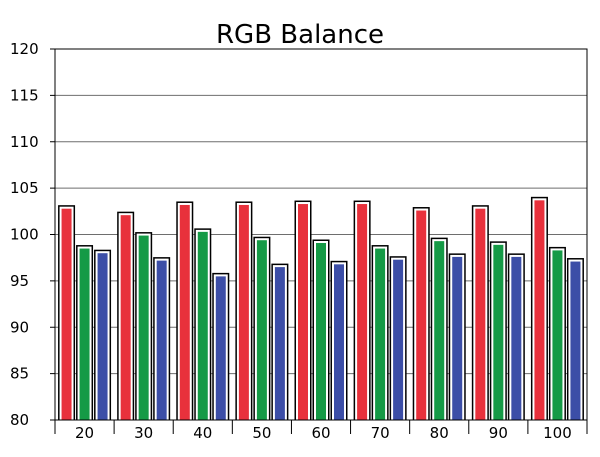 The image size is (600, 457). Describe the element at coordinates (19, 281) in the screenshot. I see `y-tick-label: 95` at that location.